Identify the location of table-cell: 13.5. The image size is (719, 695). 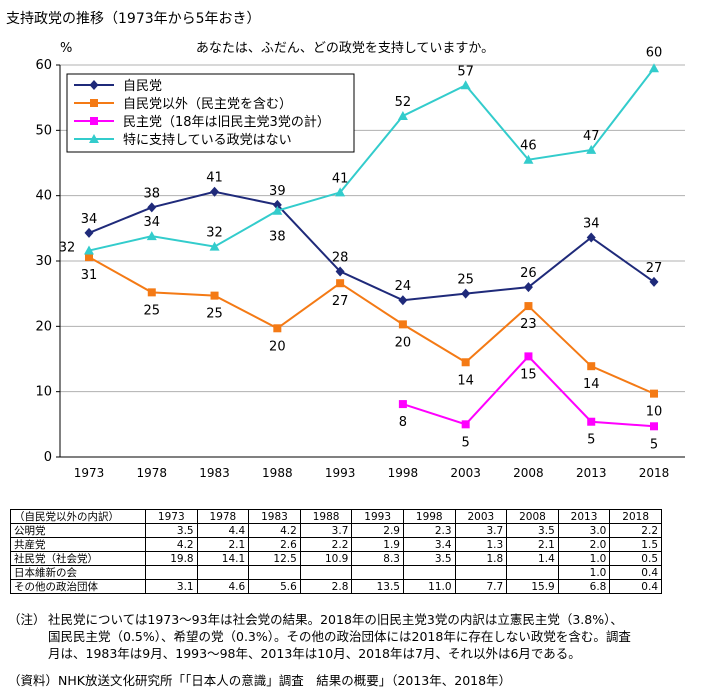
(377, 586).